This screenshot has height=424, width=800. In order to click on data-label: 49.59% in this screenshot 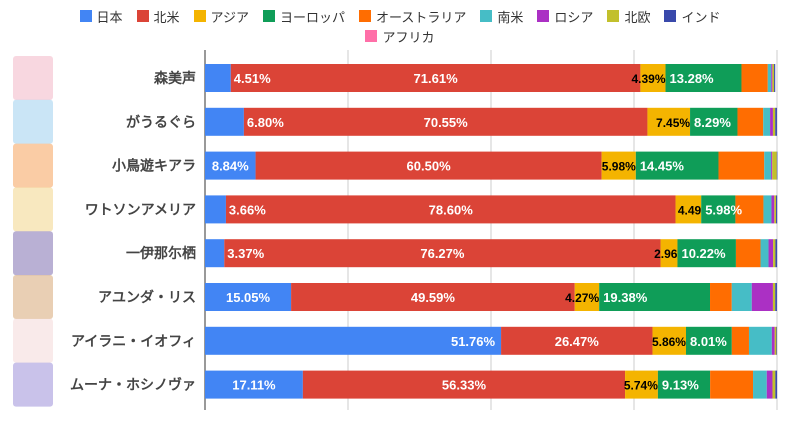, I will do `click(433, 297)`.